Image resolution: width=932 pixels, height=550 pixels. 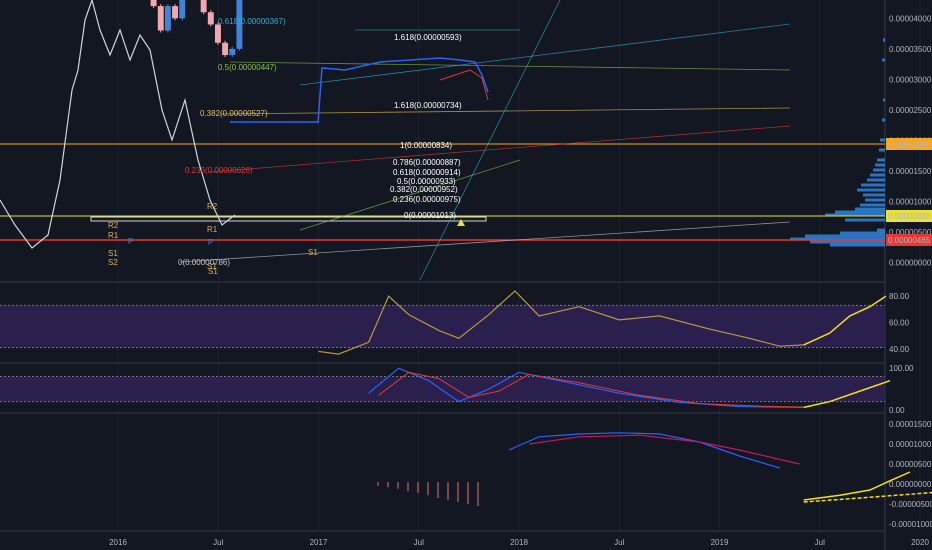 I want to click on osc3-tick-2: 0.00000500, so click(x=910, y=464).